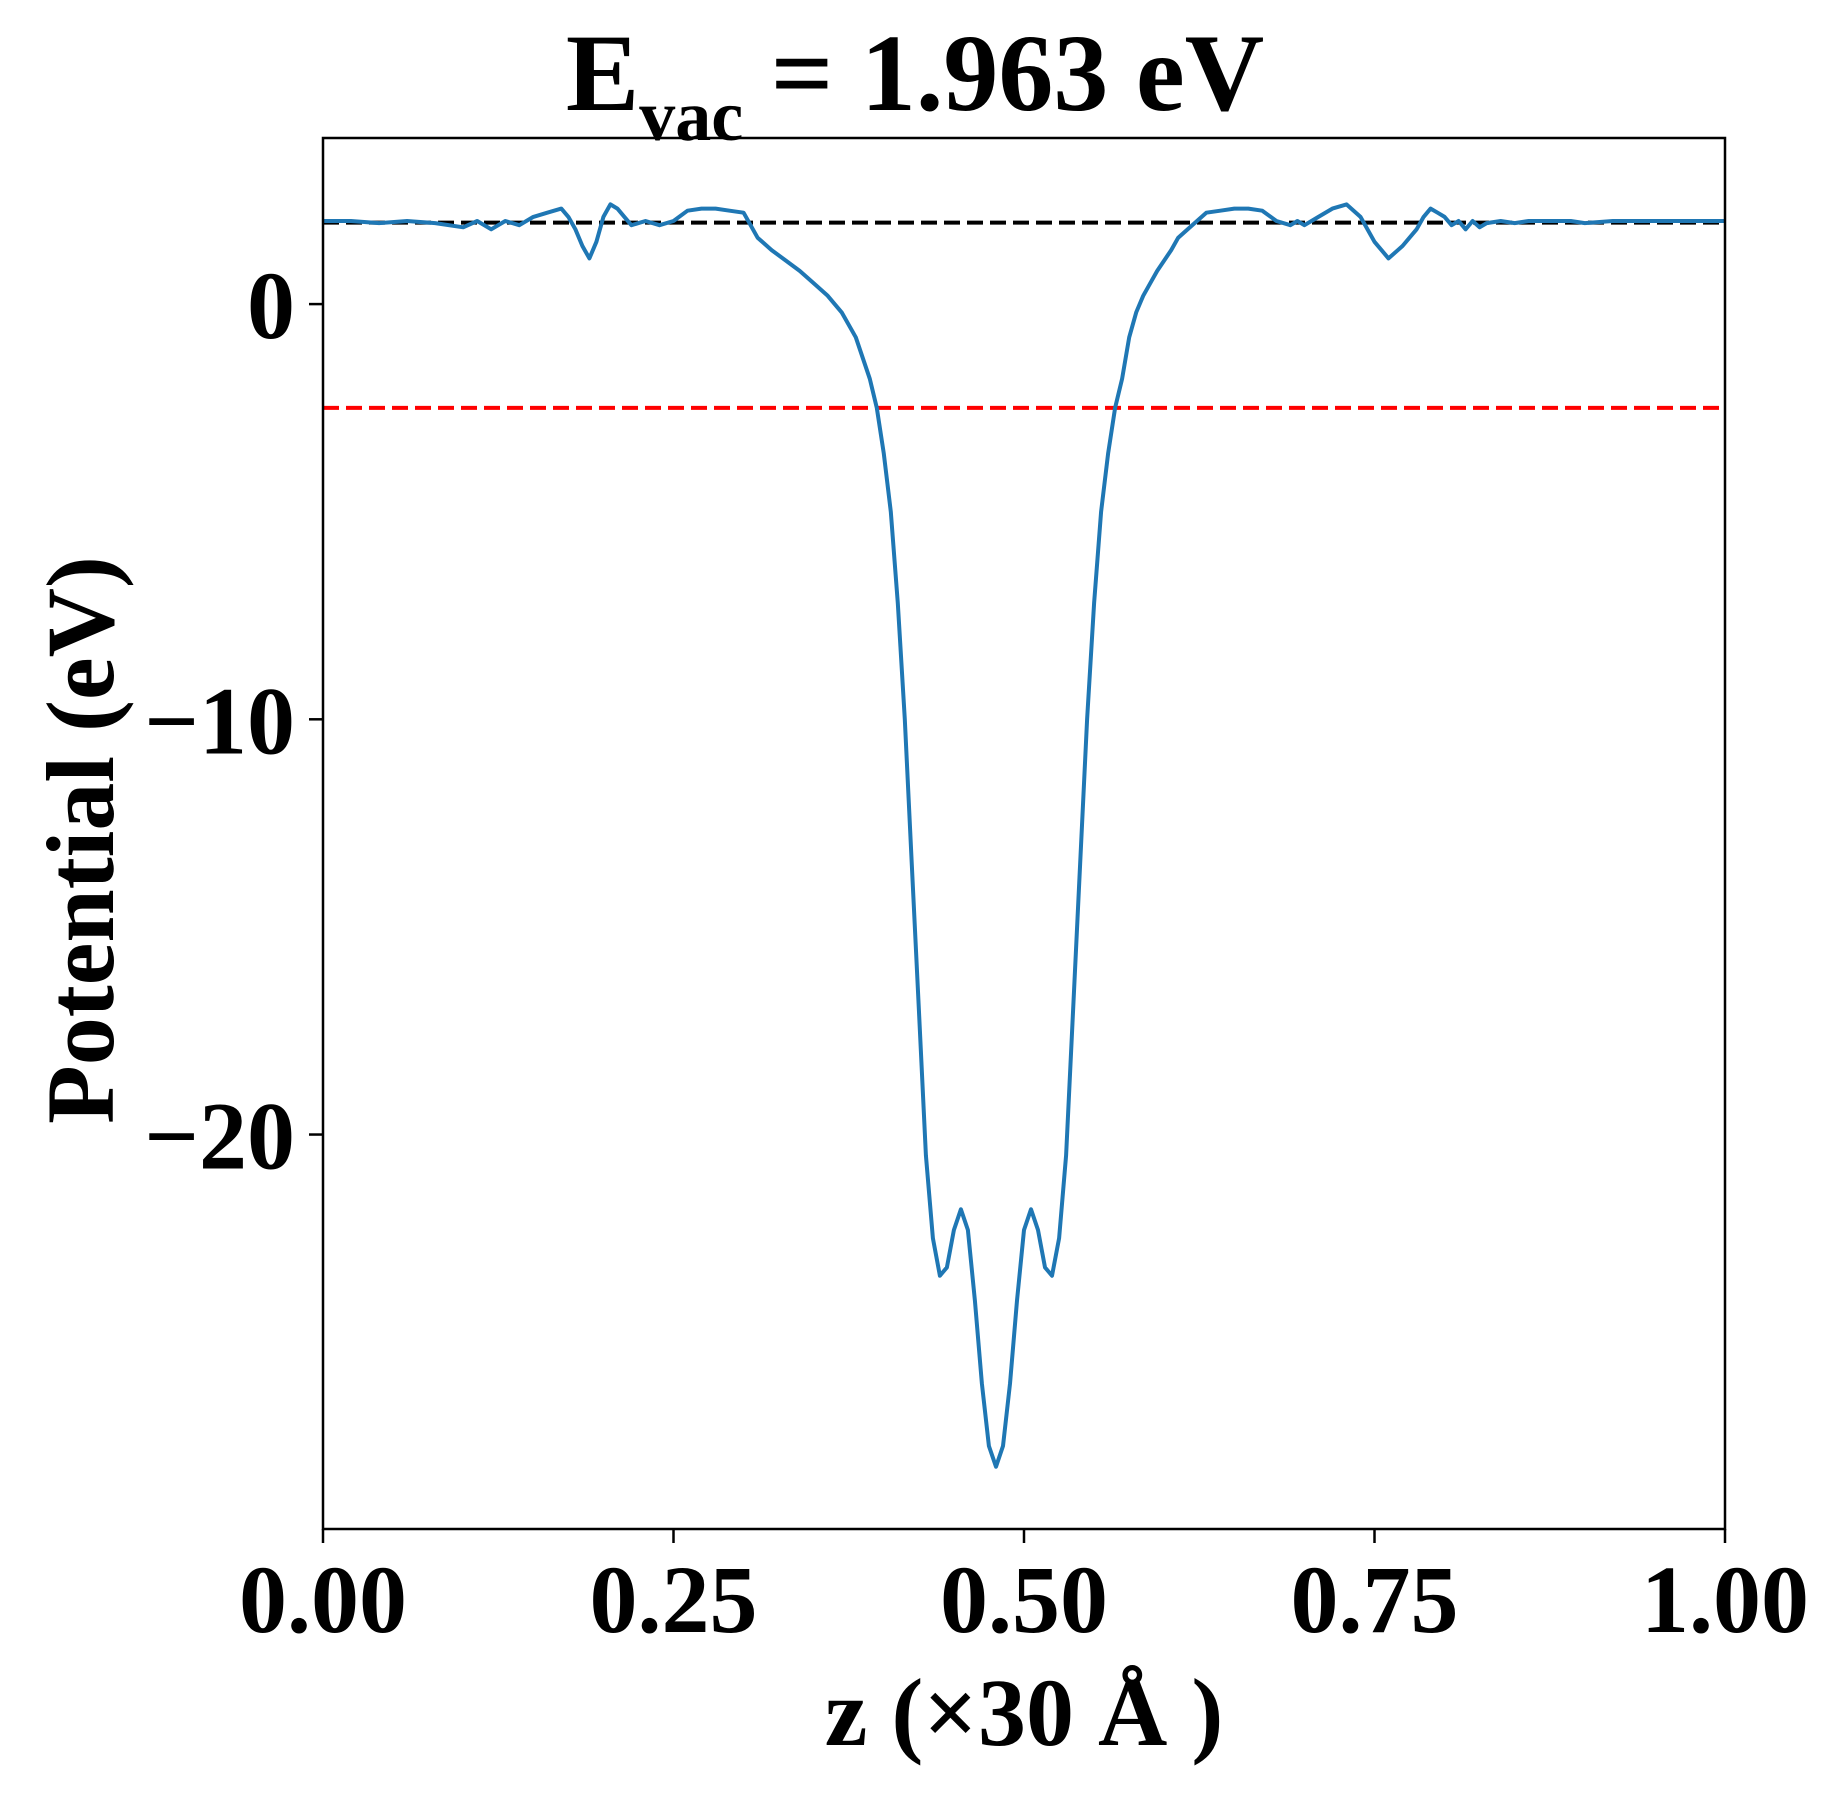 The width and height of the screenshot is (1833, 1794). Describe the element at coordinates (1003, 73) in the screenshot. I see `chart-title-rest: = 1.963 eV` at that location.